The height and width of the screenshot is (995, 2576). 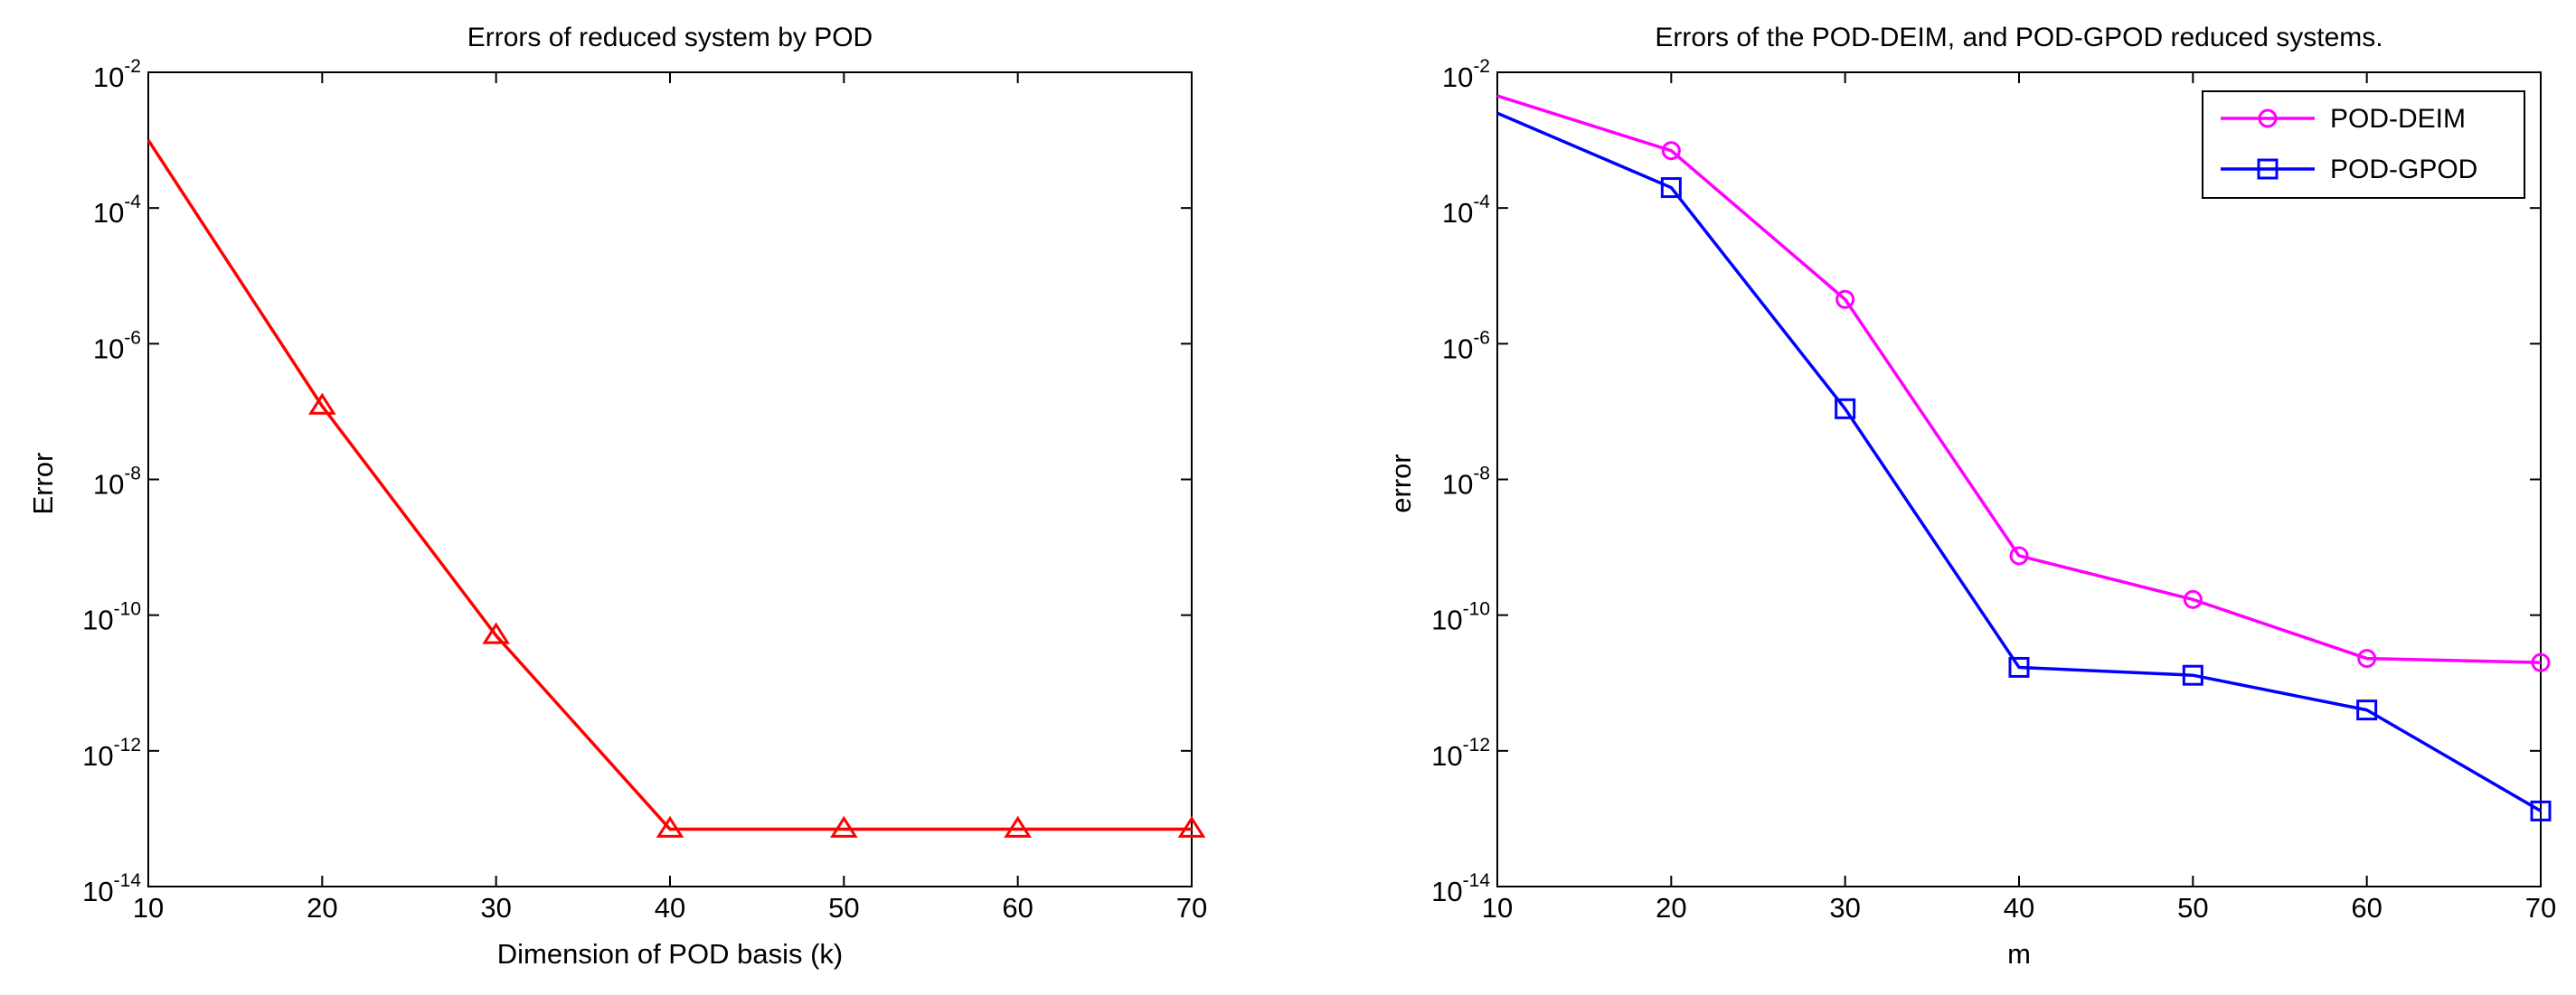 What do you see at coordinates (2019, 954) in the screenshot?
I see `x-axis-label: m` at bounding box center [2019, 954].